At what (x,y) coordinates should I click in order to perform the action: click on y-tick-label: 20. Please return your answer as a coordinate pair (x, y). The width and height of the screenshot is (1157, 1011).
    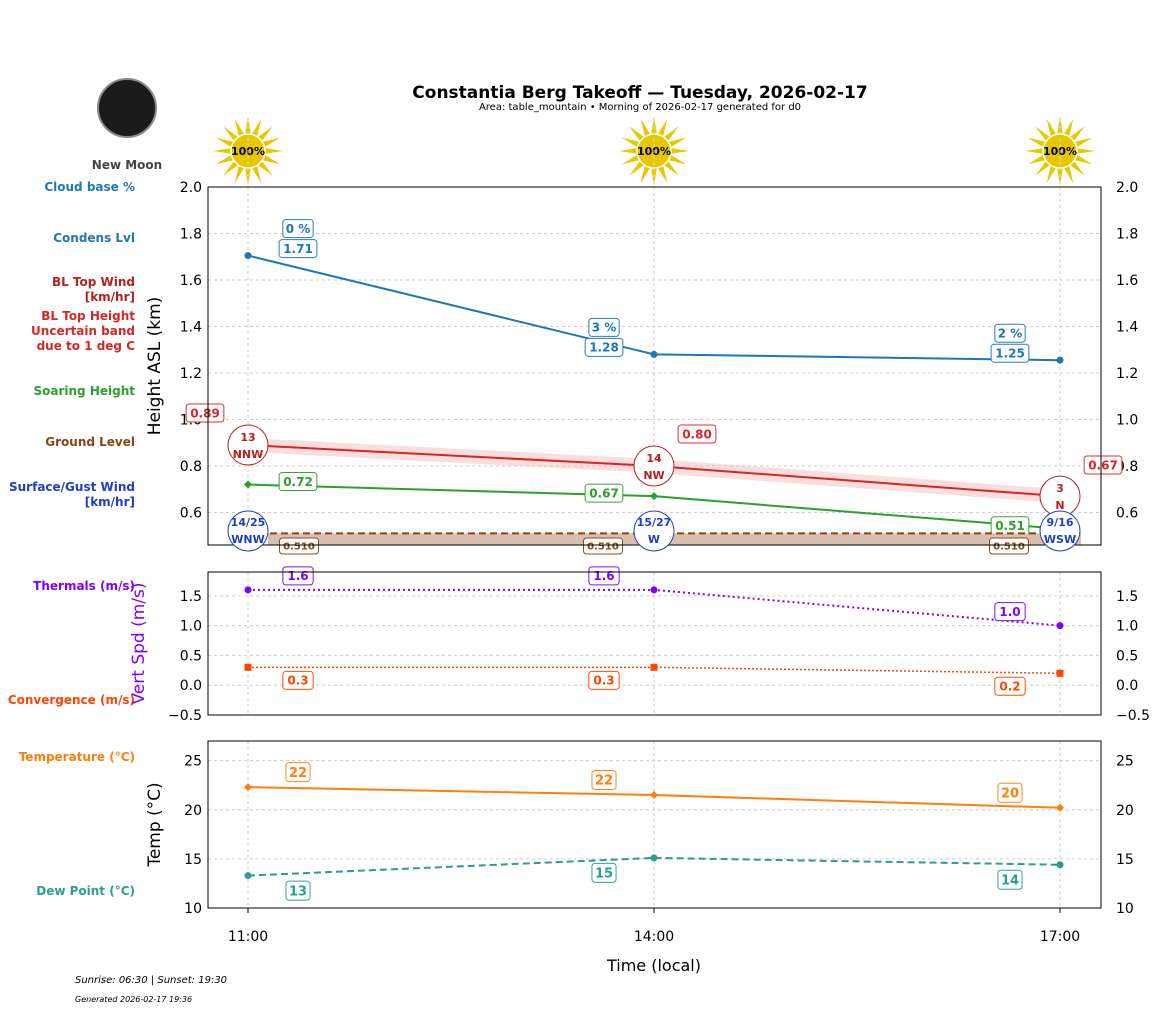
    Looking at the image, I should click on (193, 811).